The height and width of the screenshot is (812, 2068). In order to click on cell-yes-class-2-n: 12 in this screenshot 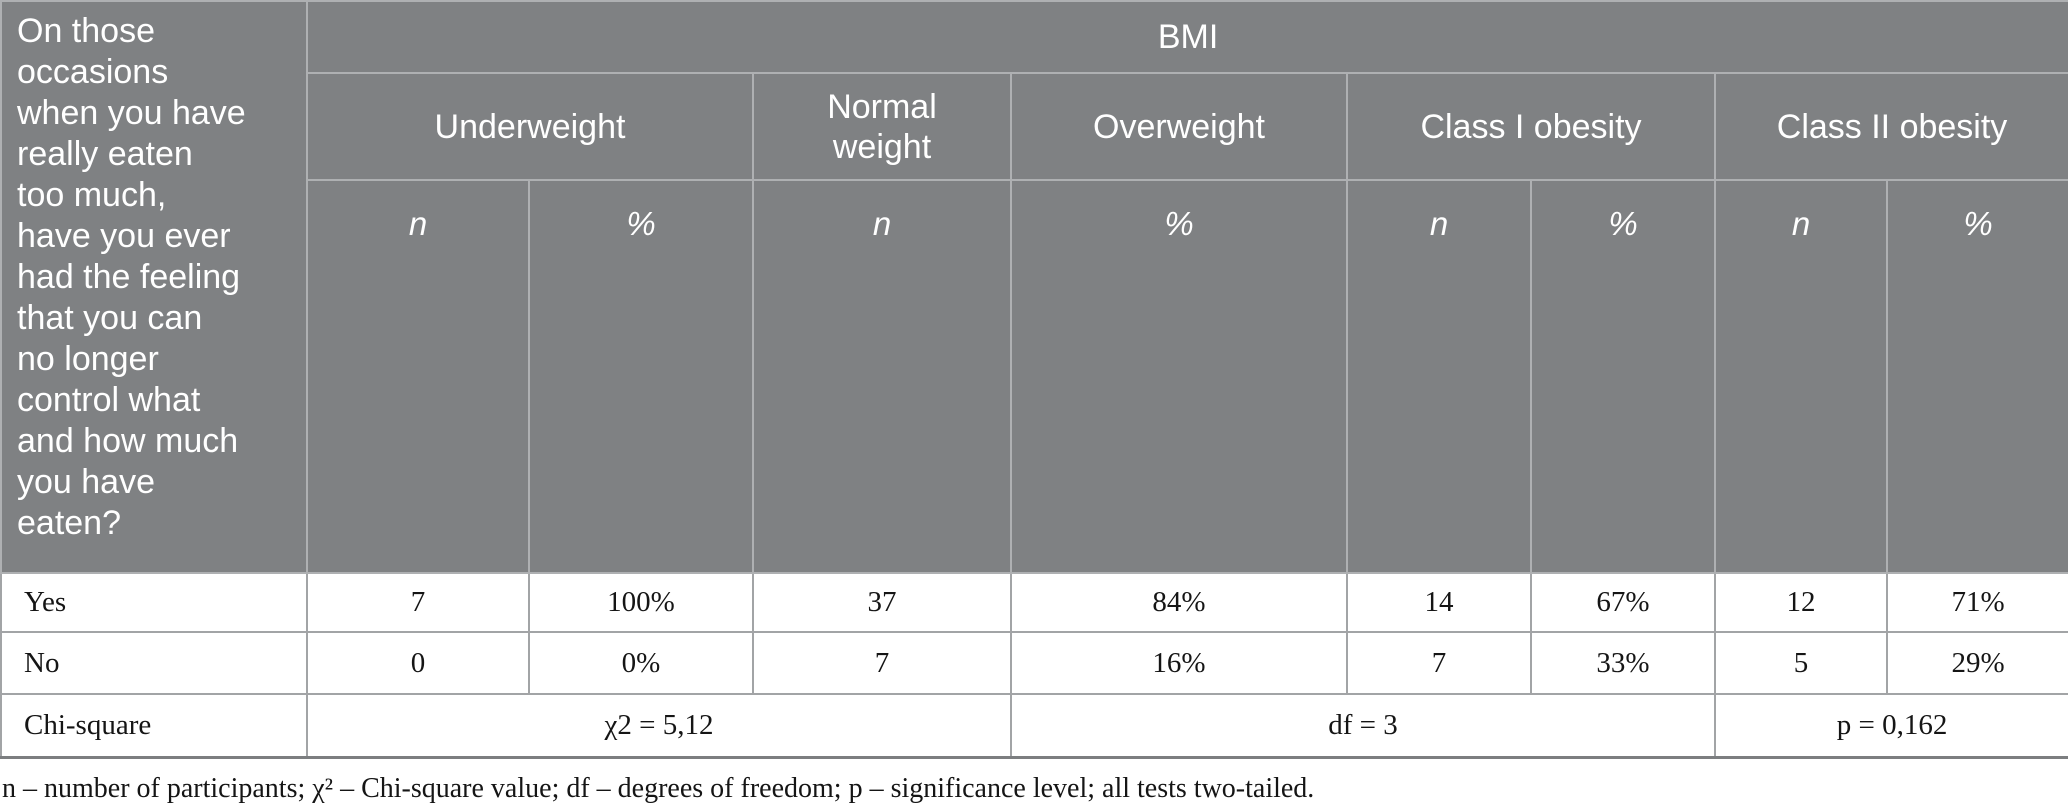, I will do `click(1801, 602)`.